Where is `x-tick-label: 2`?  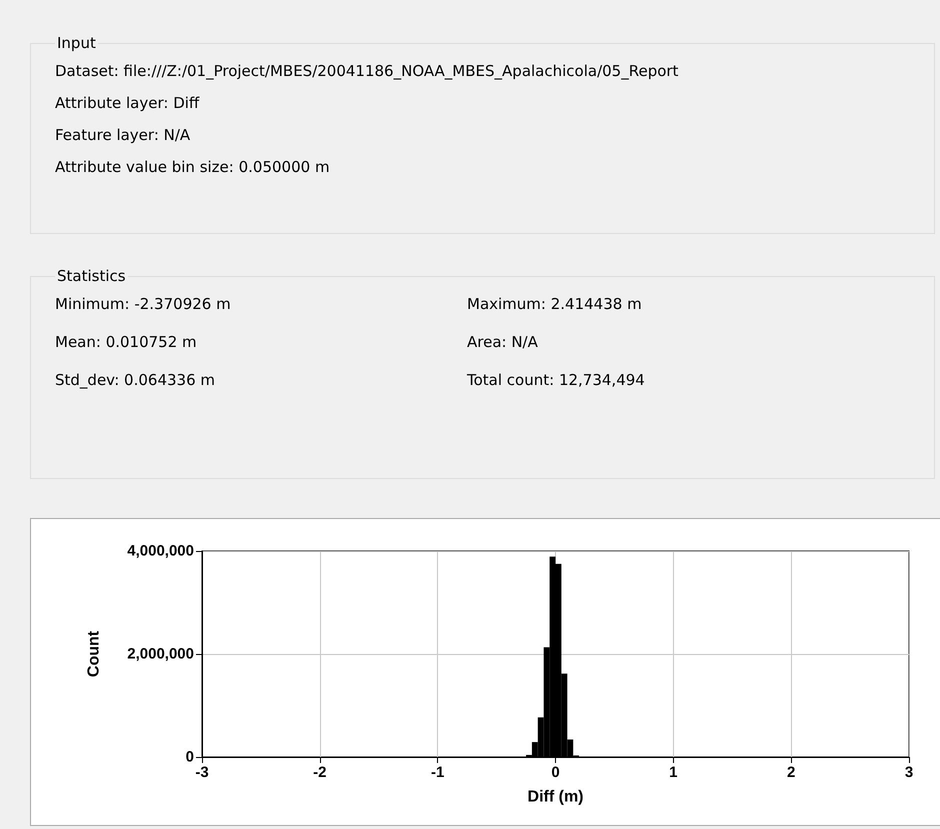 x-tick-label: 2 is located at coordinates (791, 772).